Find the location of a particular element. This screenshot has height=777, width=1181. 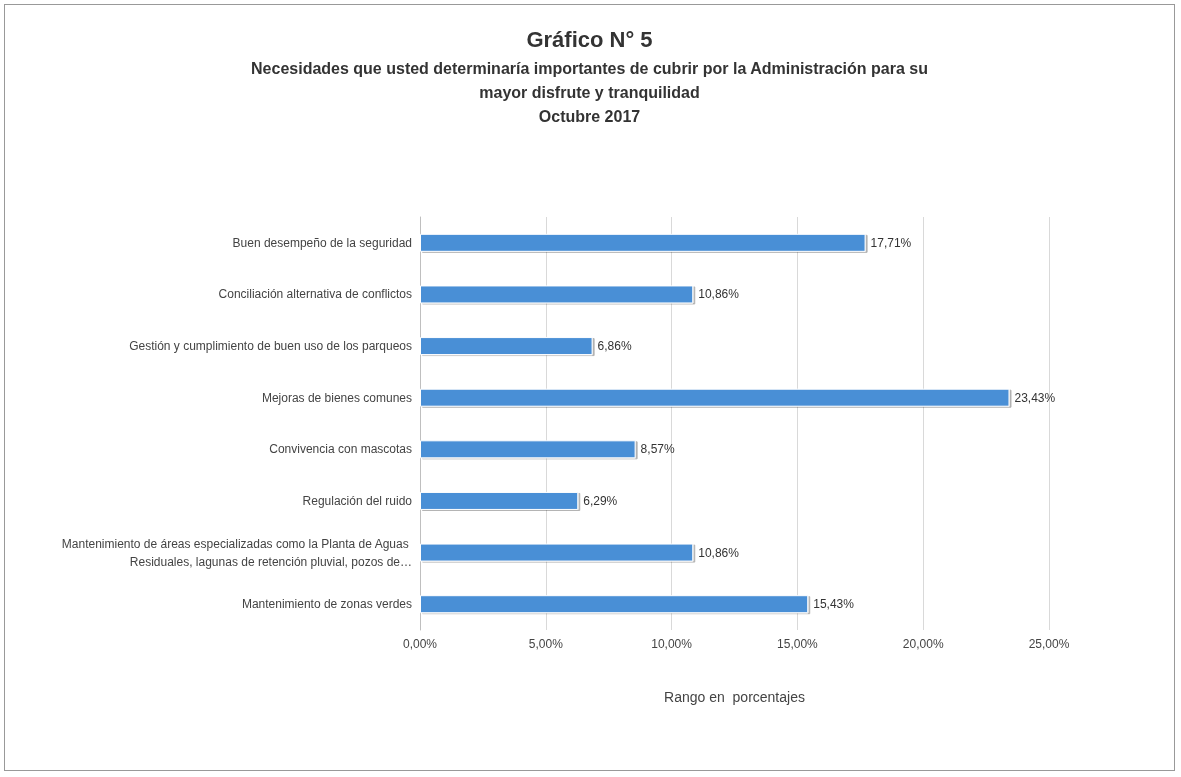

y-tick-label: Convivencia con mascotas is located at coordinates (340, 449).